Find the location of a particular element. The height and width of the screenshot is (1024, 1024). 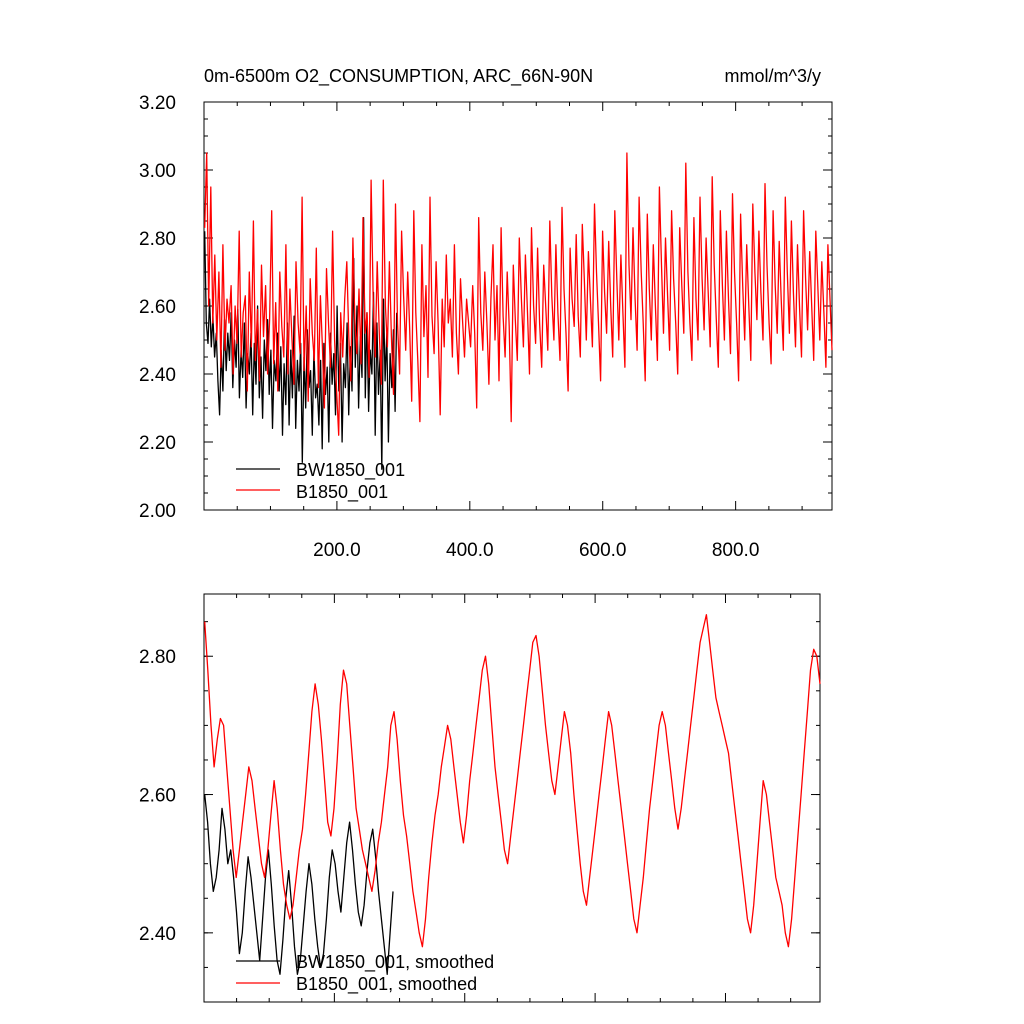

top-legend: BW1850_001 B1850_001 is located at coordinates (320, 481).